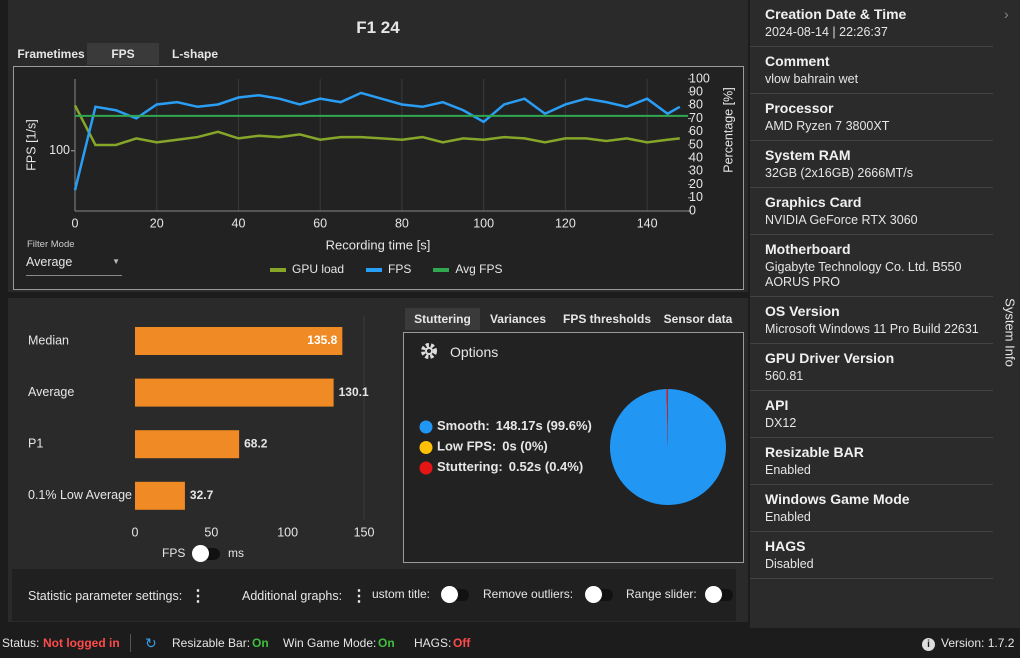 The image size is (1020, 658). I want to click on legend: GPU load FPS Avg FPS, so click(386, 269).